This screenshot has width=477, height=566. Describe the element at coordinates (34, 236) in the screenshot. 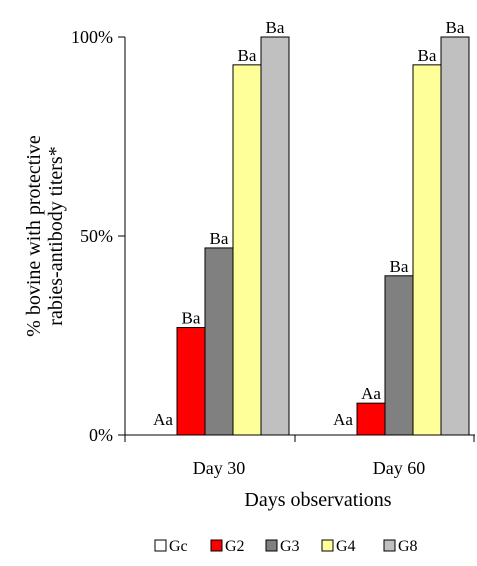

I see `y-axis-title-line-1: % bovine with protective` at that location.